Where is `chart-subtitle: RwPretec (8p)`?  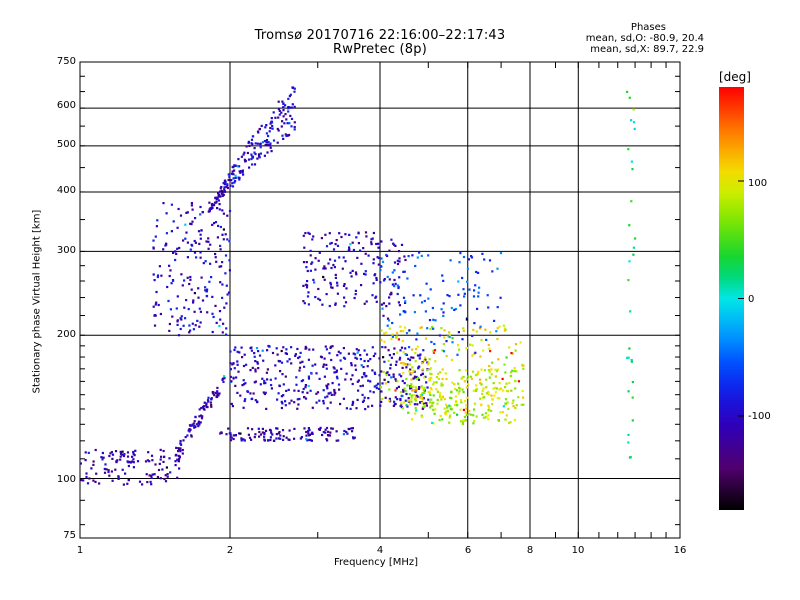
chart-subtitle: RwPretec (8p) is located at coordinates (380, 49).